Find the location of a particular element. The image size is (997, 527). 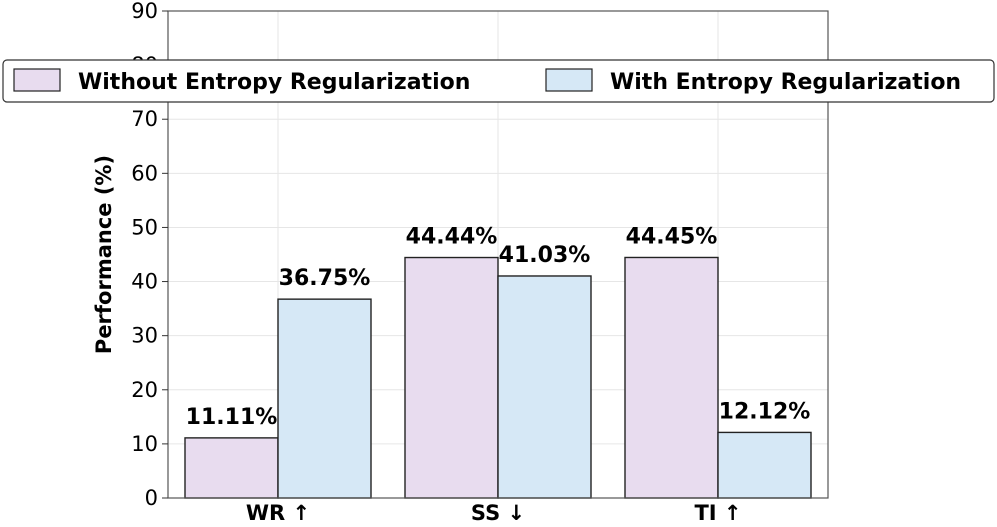

y-tick-label: 90 is located at coordinates (144, 11).